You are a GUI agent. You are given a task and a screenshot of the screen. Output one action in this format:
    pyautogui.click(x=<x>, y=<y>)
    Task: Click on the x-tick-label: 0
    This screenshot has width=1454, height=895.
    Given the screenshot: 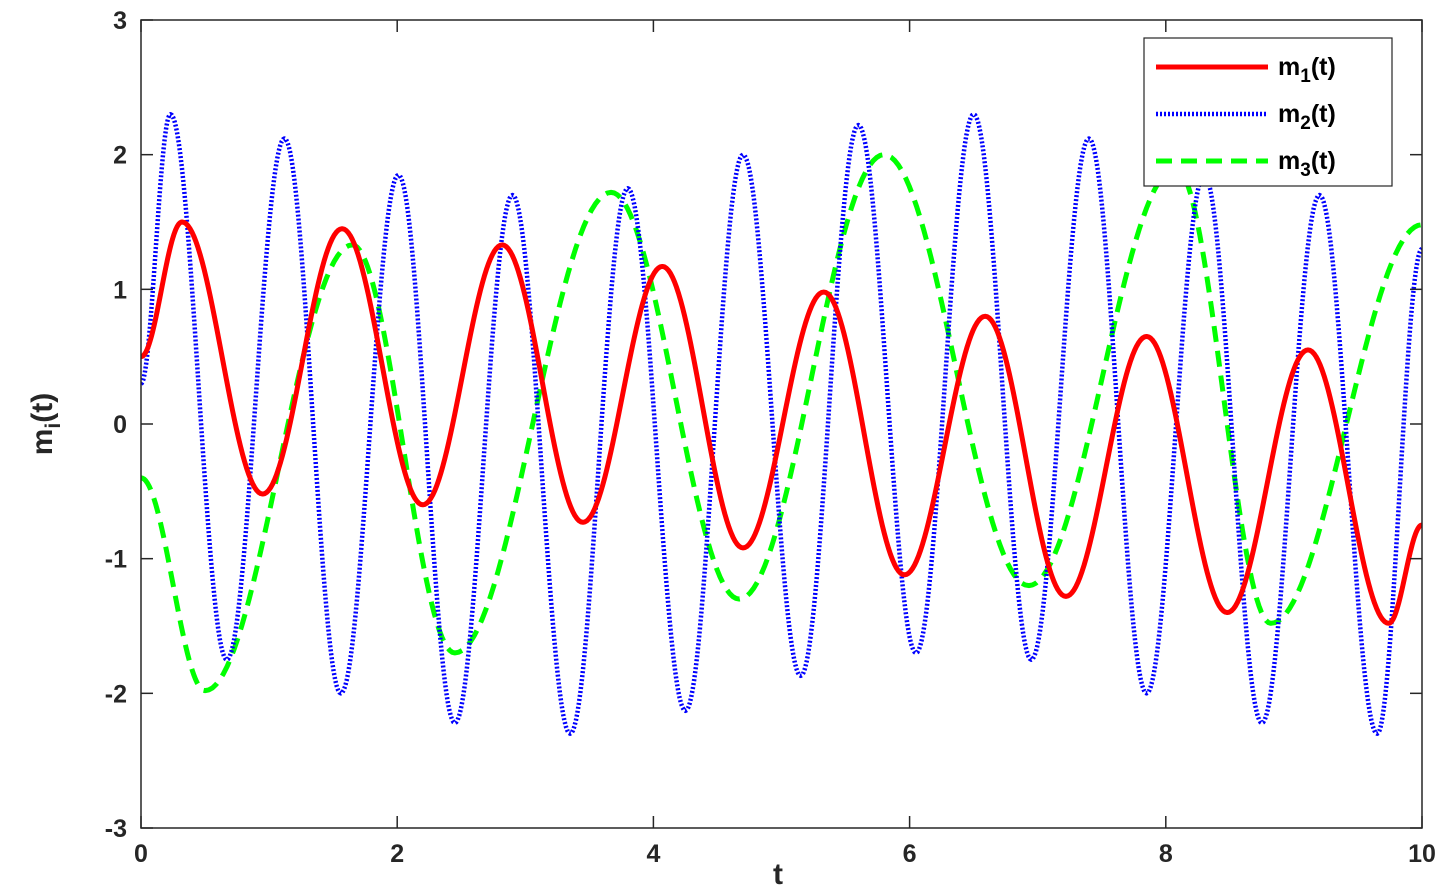 What is the action you would take?
    pyautogui.click(x=141, y=854)
    